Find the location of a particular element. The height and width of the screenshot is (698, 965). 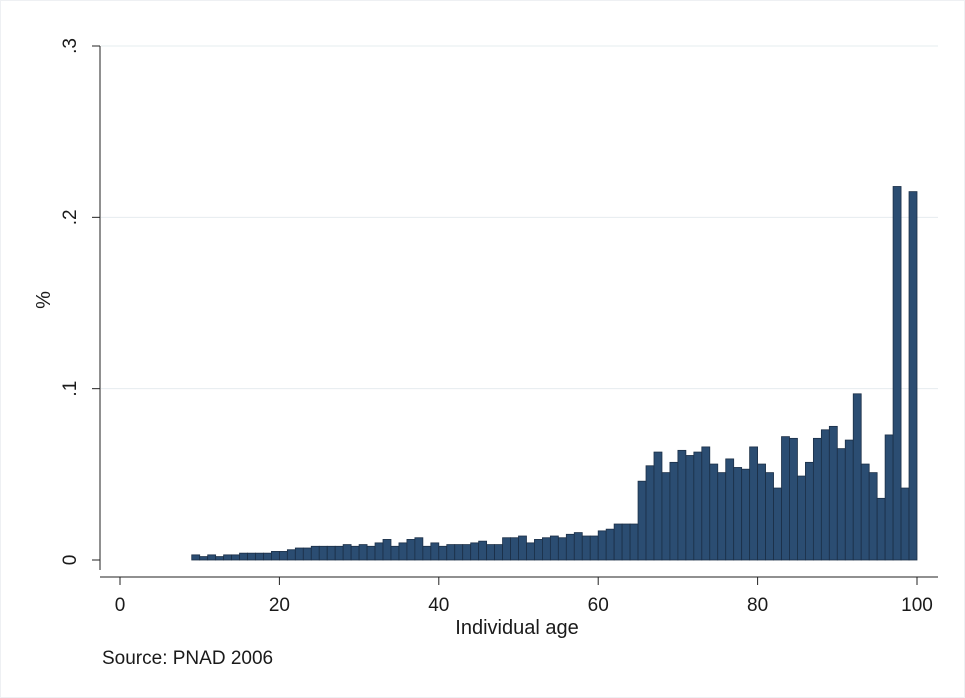

x-tick-label-0: 0 is located at coordinates (120, 605).